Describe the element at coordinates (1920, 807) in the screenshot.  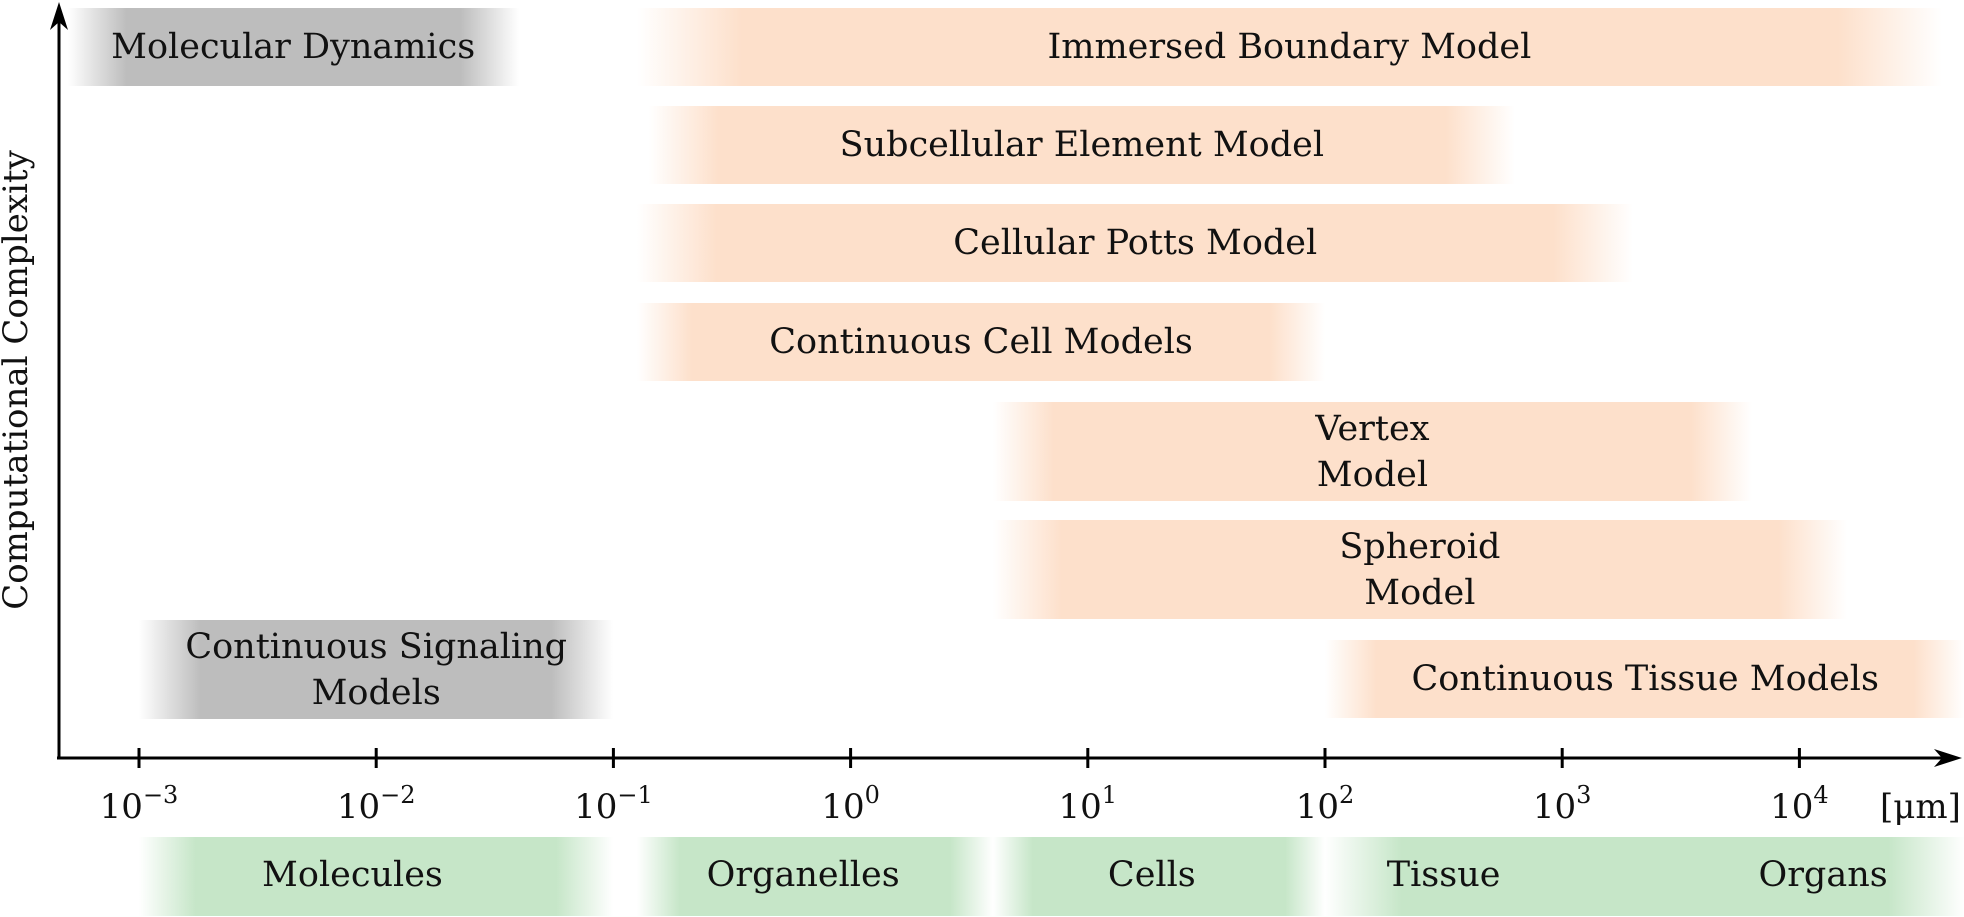
I see `x-axis-unit-label: [μm]` at that location.